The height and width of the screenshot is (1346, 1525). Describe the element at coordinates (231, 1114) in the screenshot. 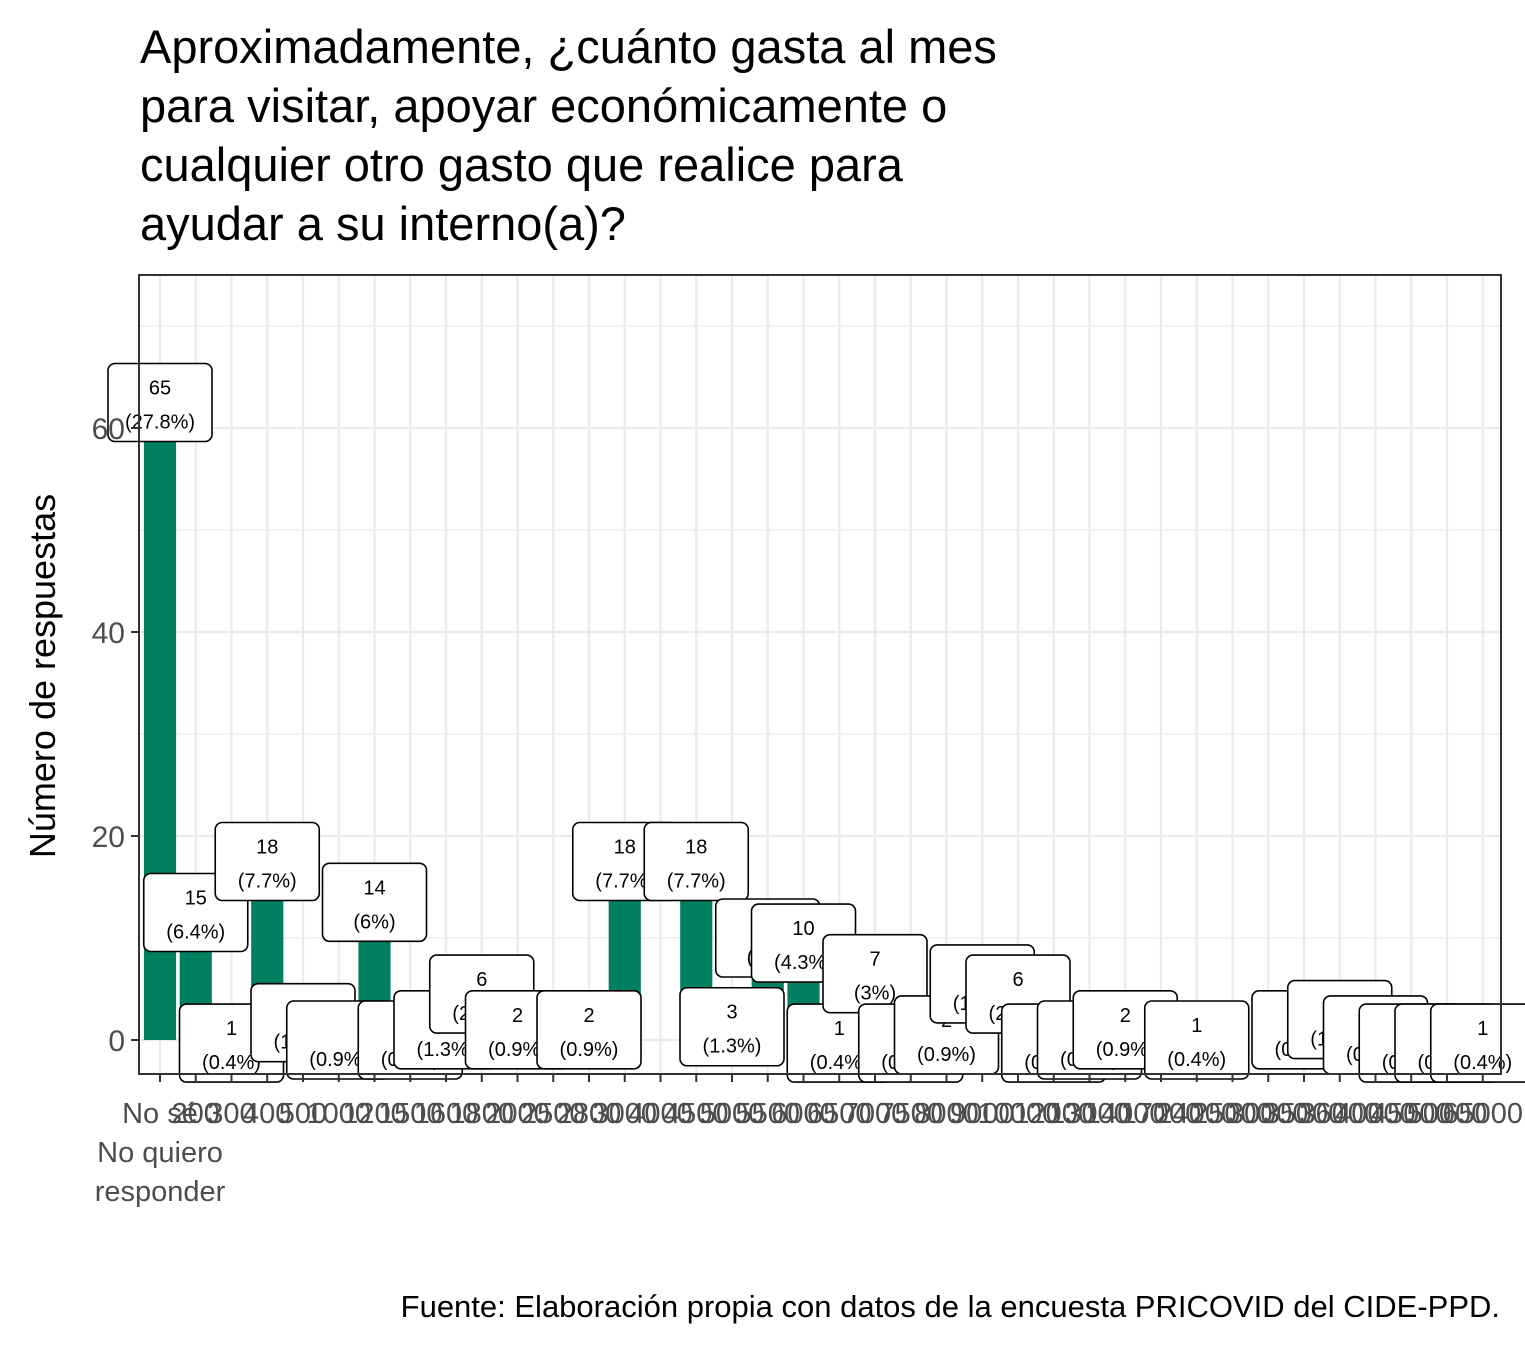

I see `x-tick-label: 300` at that location.